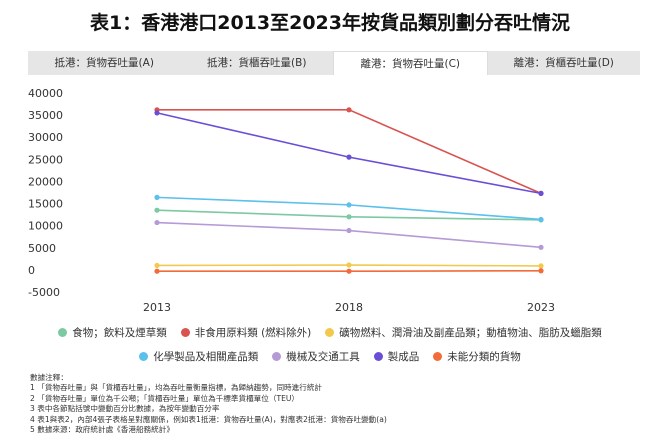  I want to click on y-tick-label: 25000, so click(45, 159).